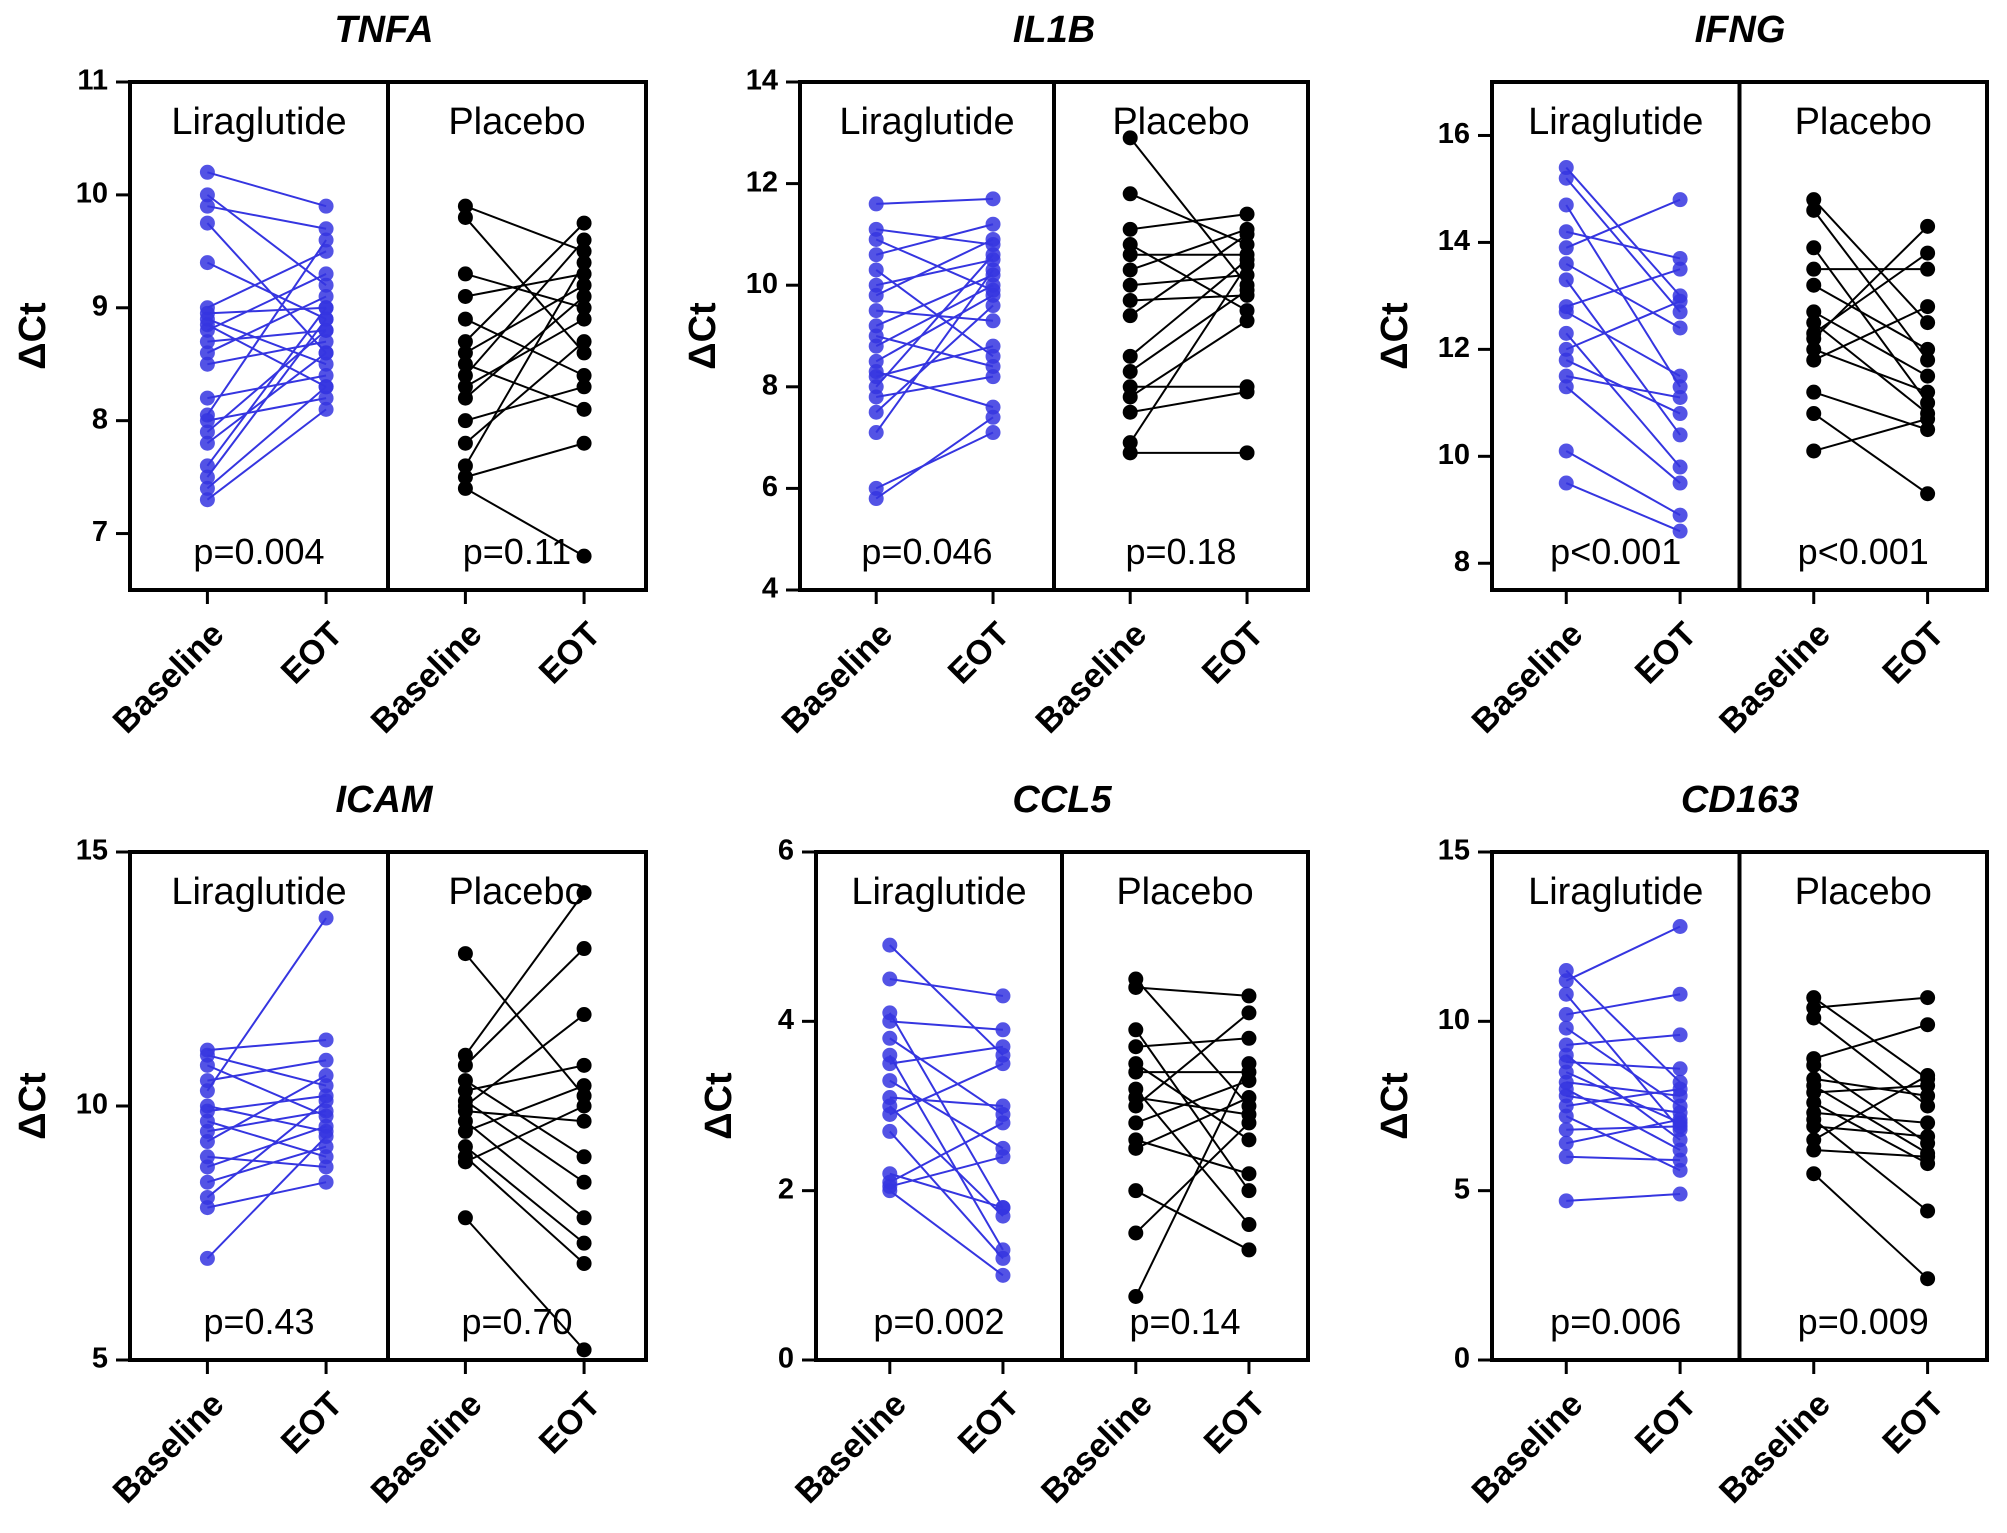  What do you see at coordinates (786, 1359) in the screenshot?
I see `y-tick-label: 0` at bounding box center [786, 1359].